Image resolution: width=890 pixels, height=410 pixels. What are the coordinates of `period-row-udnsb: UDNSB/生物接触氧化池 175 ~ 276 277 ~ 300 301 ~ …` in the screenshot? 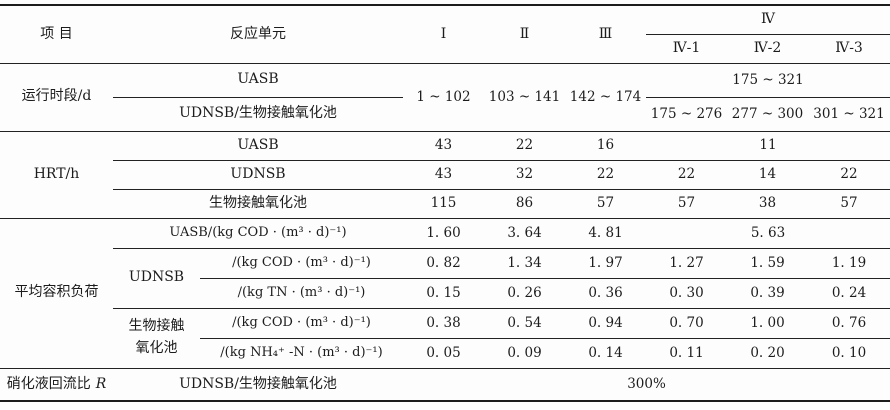 It's located at (445, 114).